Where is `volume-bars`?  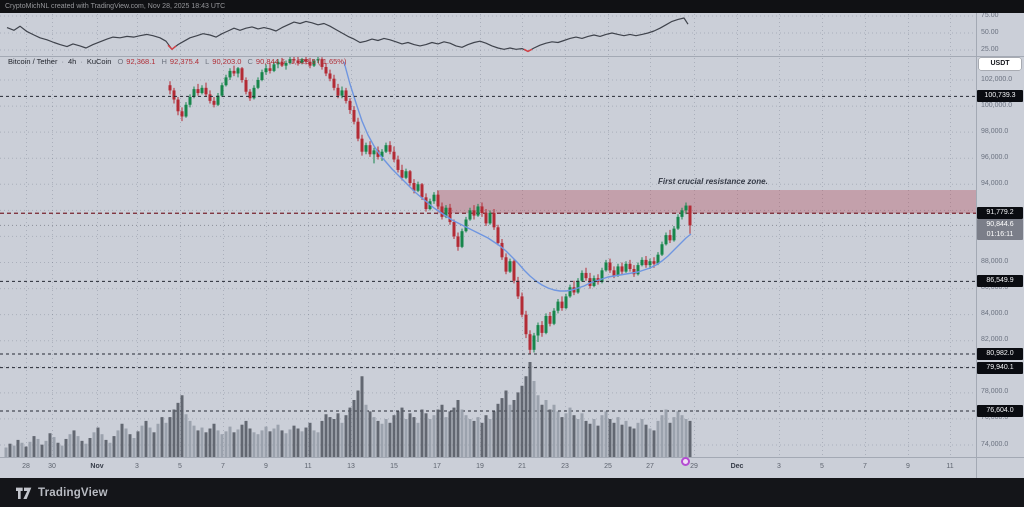 volume-bars is located at coordinates (348, 409).